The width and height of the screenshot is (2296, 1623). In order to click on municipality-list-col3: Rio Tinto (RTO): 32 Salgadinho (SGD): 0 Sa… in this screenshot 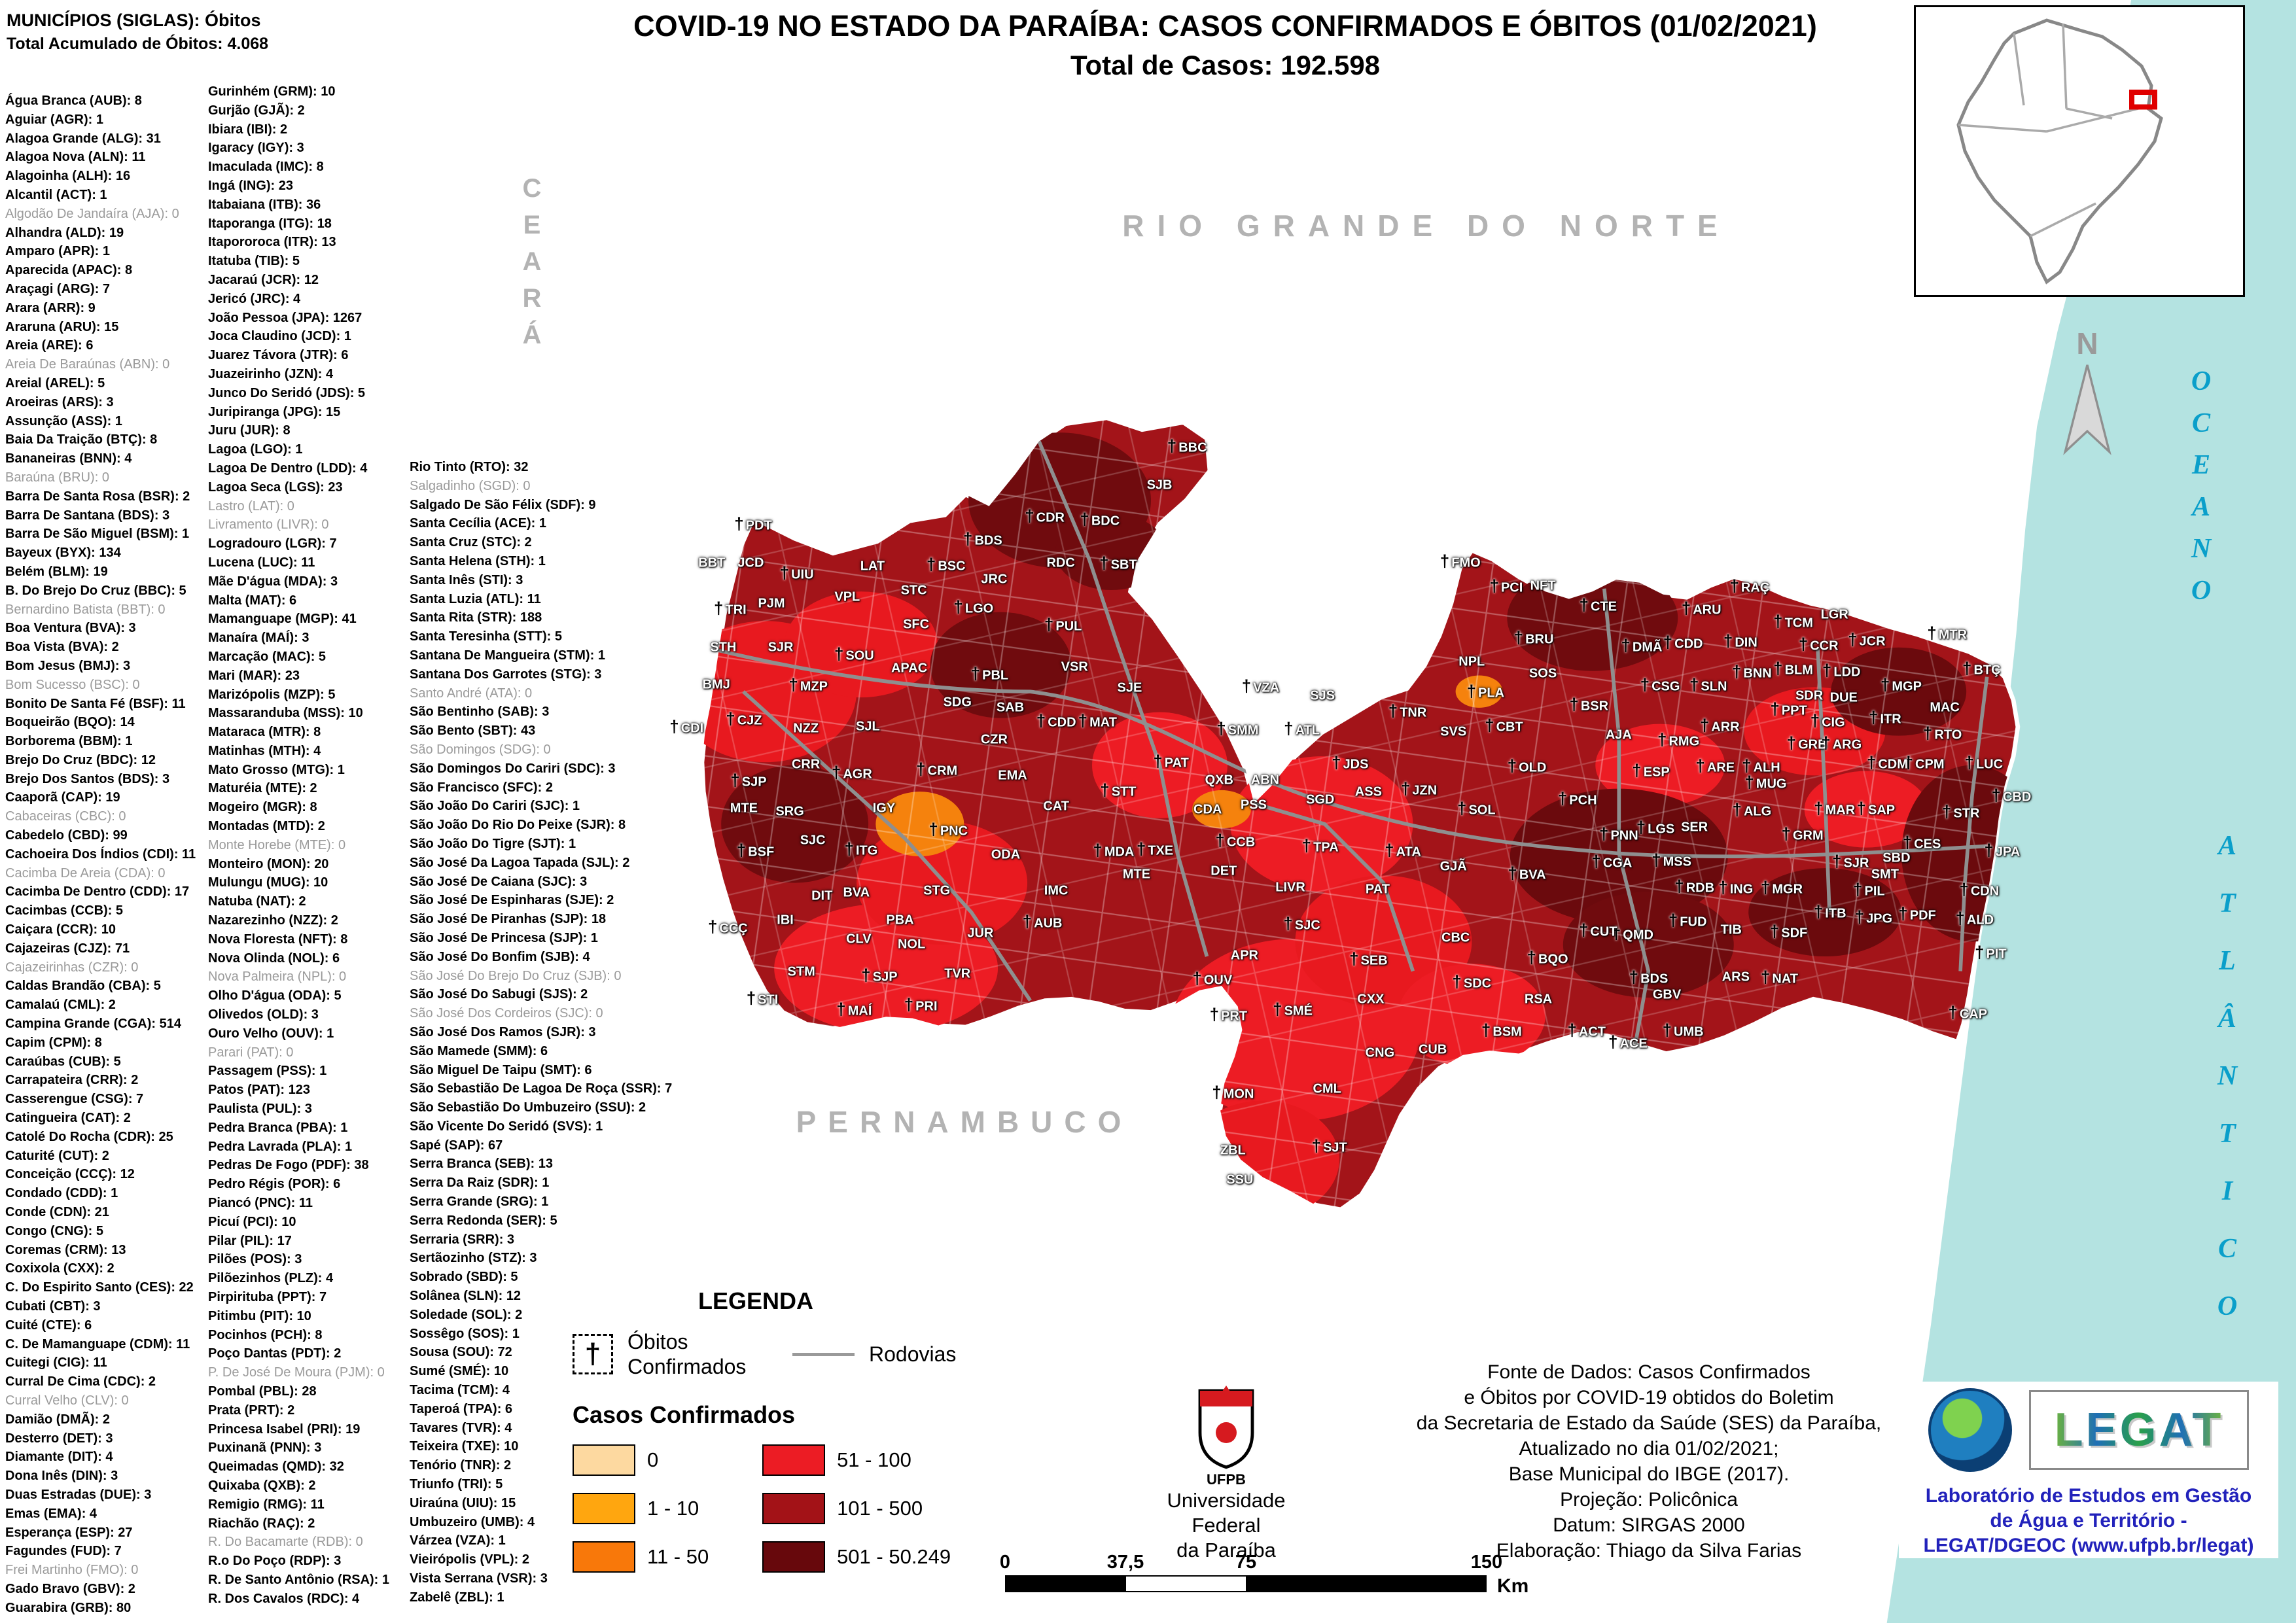, I will do `click(541, 1033)`.